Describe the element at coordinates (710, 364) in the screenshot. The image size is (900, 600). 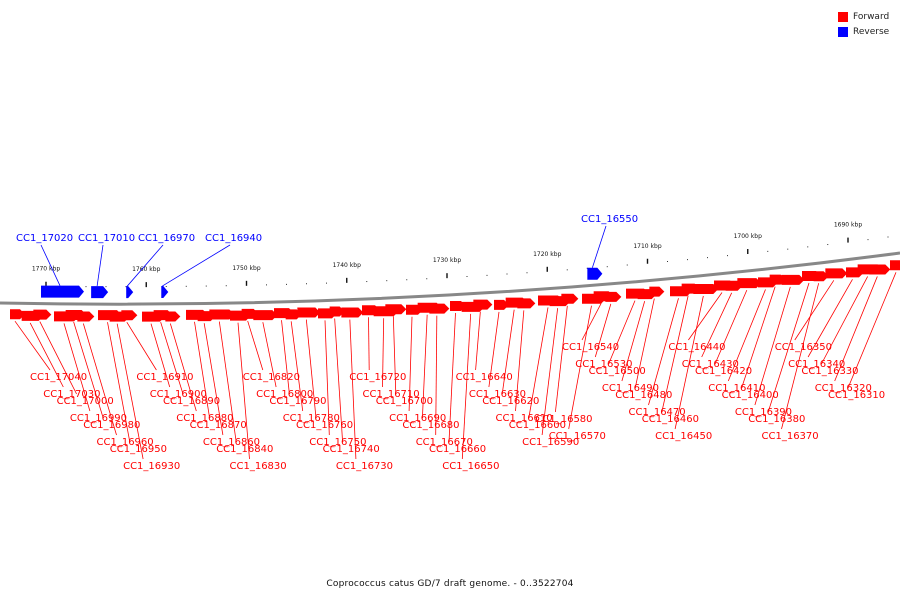
I see `forward-gene-label: CC1_16430` at that location.